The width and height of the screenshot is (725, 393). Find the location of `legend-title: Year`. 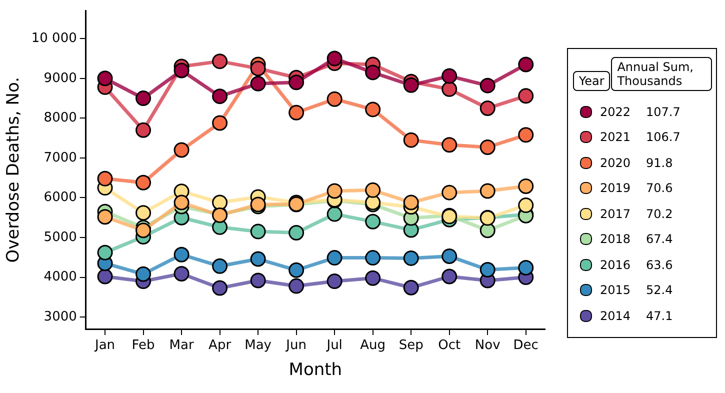

legend-title: Year is located at coordinates (591, 81).